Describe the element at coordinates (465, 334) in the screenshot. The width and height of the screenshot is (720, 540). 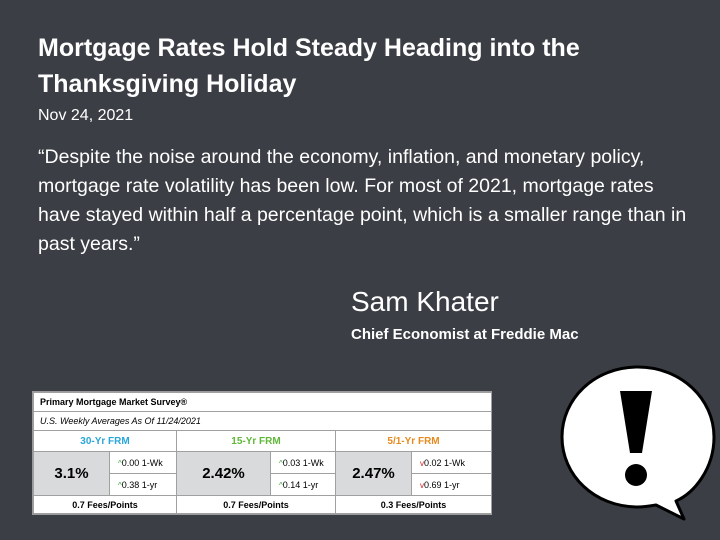
I see `speaker-role: Chief Economist at Freddie Mac` at that location.